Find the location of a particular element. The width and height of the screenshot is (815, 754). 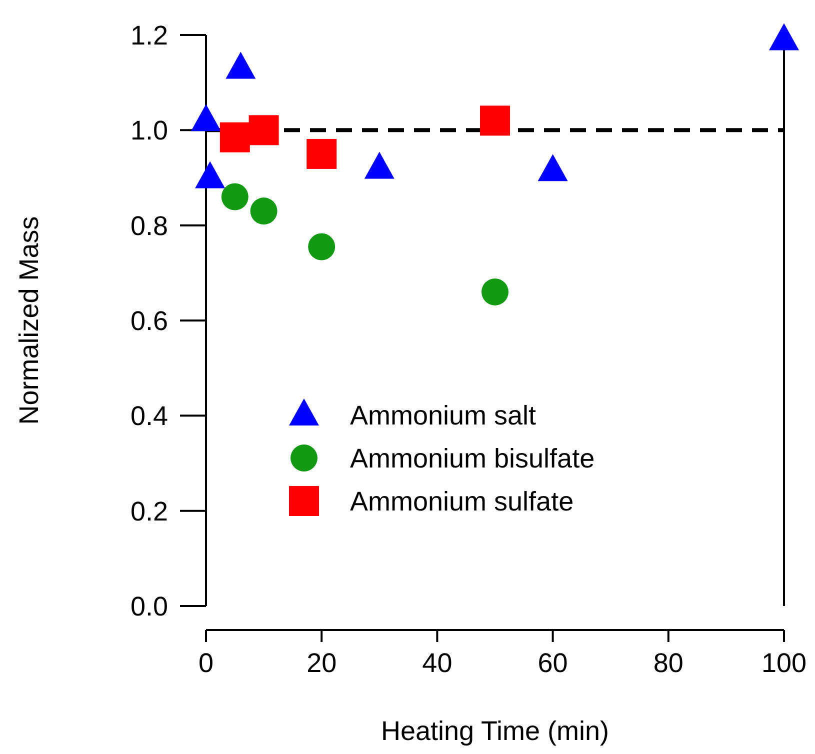

y-tick-label: 0.6 is located at coordinates (149, 321).